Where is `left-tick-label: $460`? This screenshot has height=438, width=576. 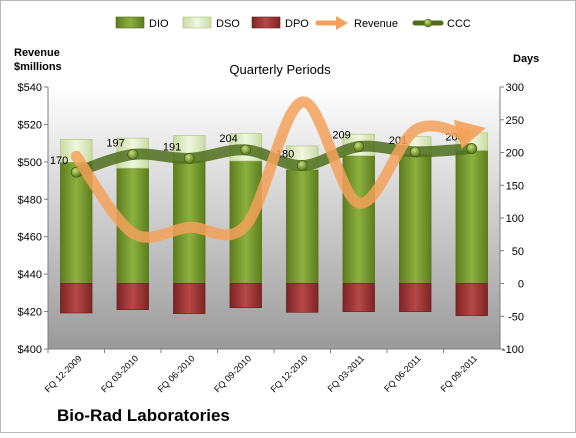
left-tick-label: $460 is located at coordinates (30, 238).